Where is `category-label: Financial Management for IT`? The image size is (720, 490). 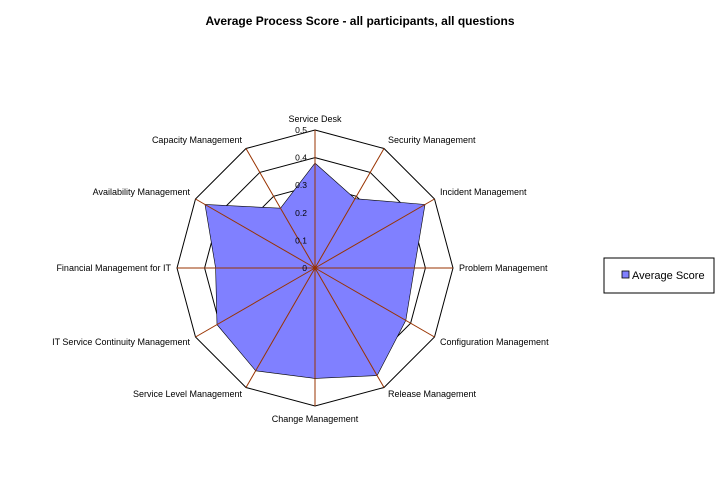
category-label: Financial Management for IT is located at coordinates (113, 268).